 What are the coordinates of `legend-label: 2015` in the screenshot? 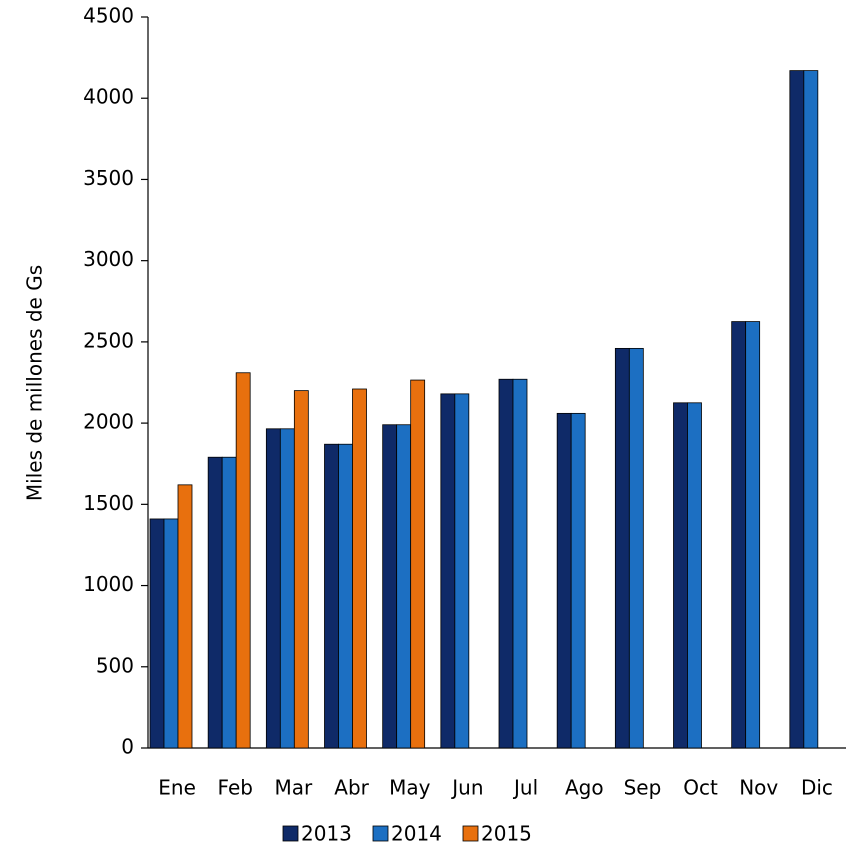 It's located at (506, 834).